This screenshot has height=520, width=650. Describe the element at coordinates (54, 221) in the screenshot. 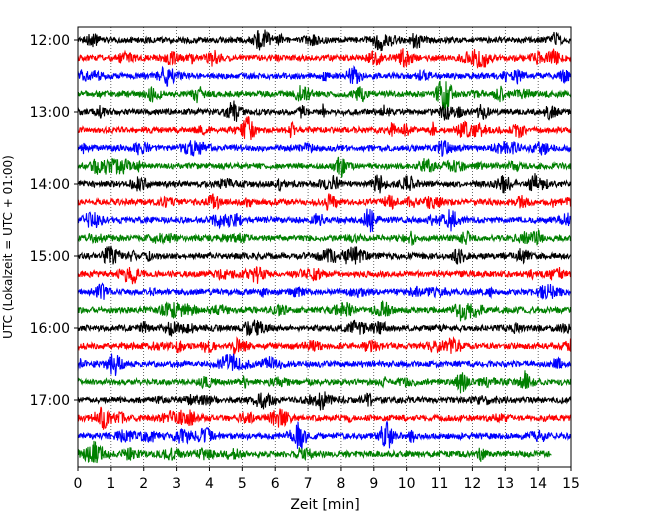

I see `y-axis-ticks: 12:00 13:00 14:00 15:00 16:00 17:00` at that location.